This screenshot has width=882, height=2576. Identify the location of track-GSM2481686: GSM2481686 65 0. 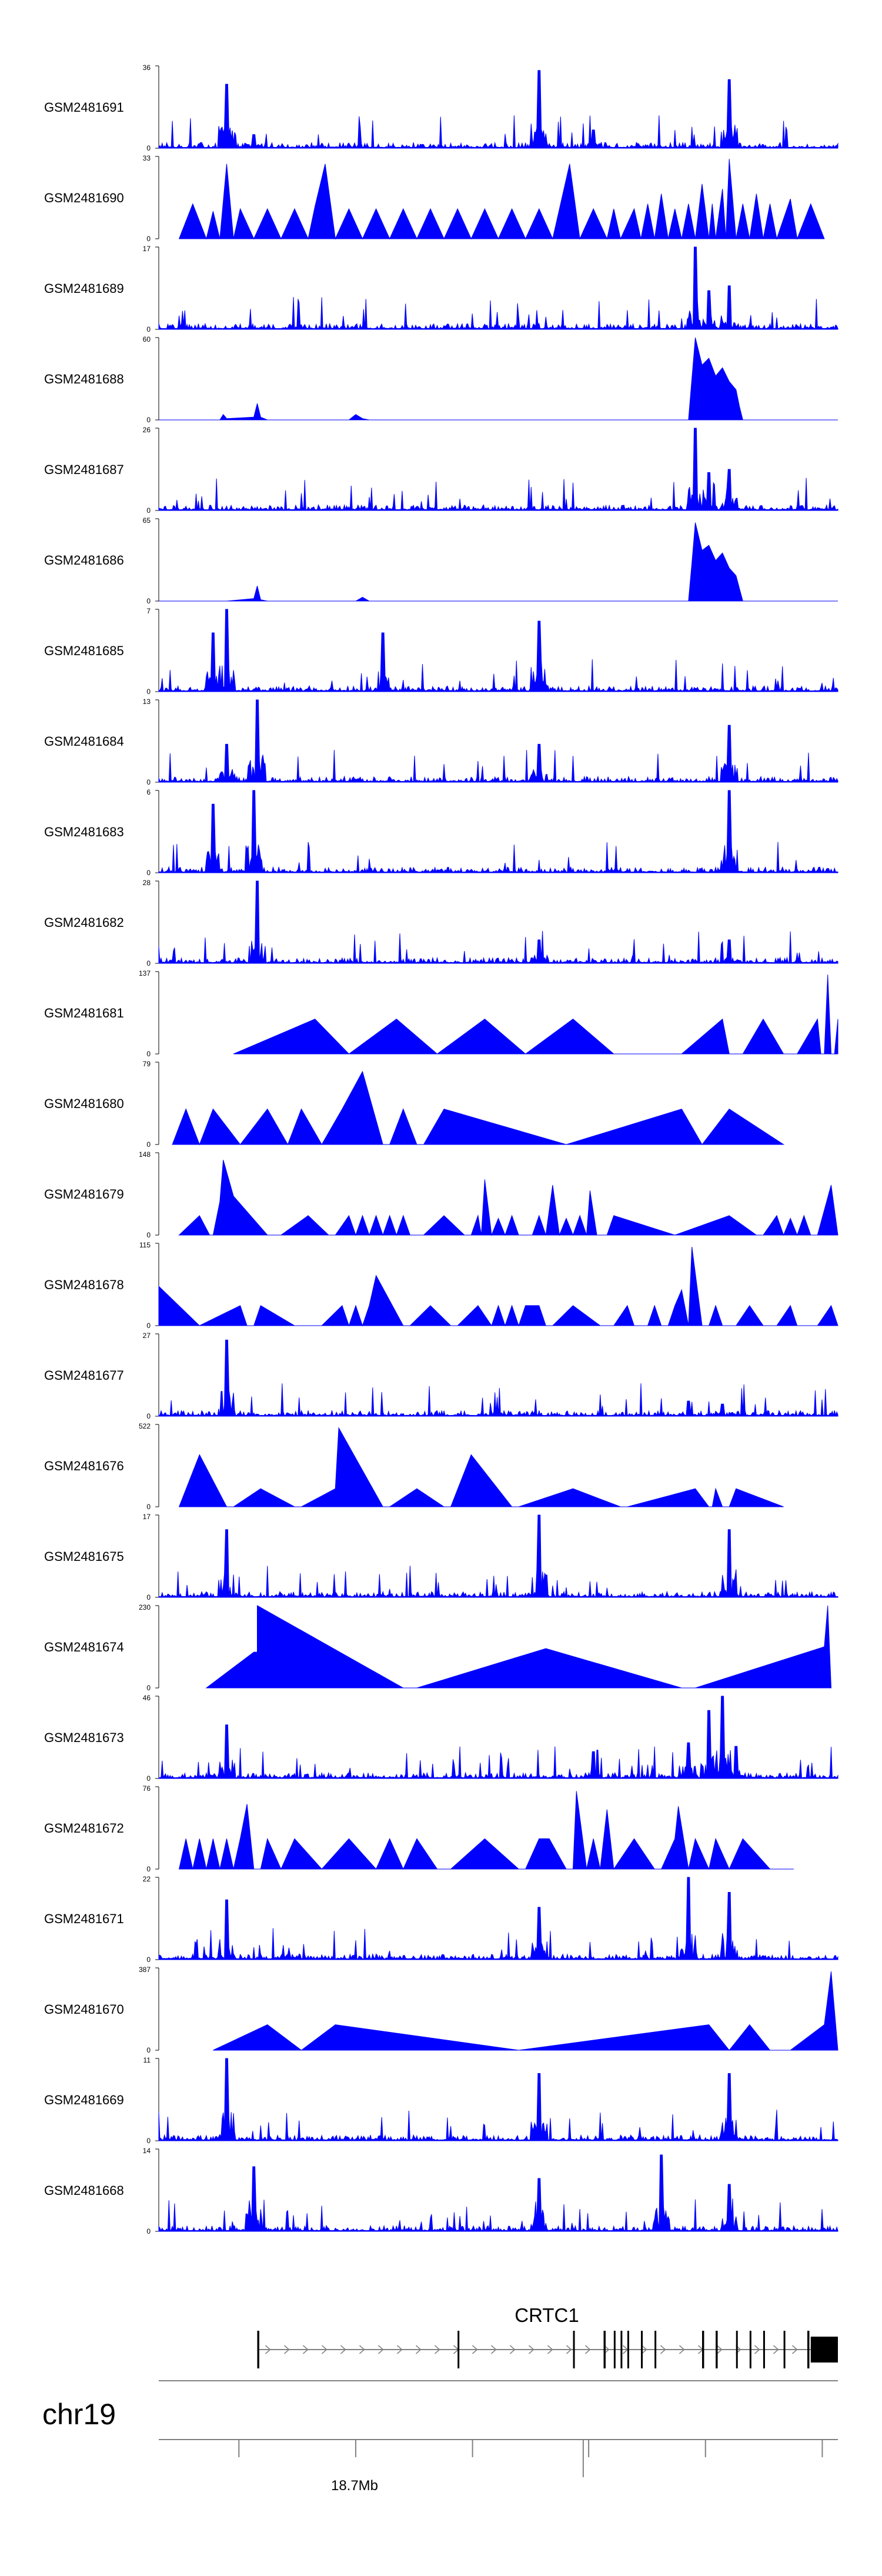
(441, 560).